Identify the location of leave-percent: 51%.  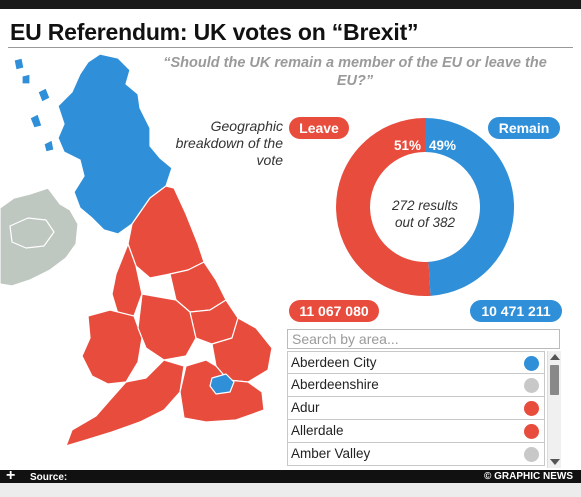
(407, 145).